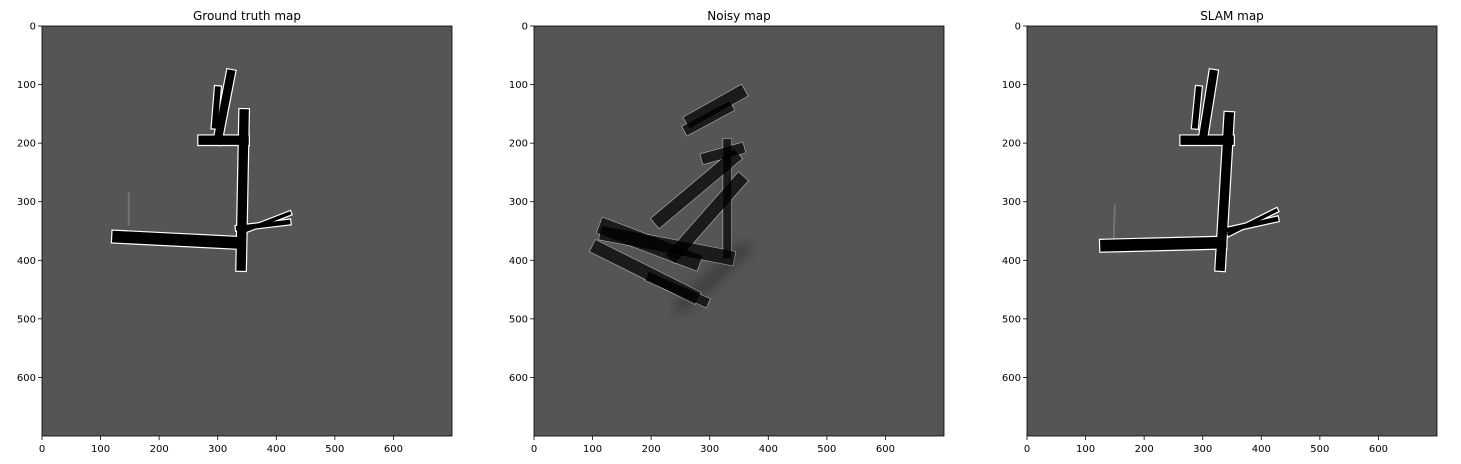  What do you see at coordinates (247, 16) in the screenshot?
I see `chart-title: Ground truth map` at bounding box center [247, 16].